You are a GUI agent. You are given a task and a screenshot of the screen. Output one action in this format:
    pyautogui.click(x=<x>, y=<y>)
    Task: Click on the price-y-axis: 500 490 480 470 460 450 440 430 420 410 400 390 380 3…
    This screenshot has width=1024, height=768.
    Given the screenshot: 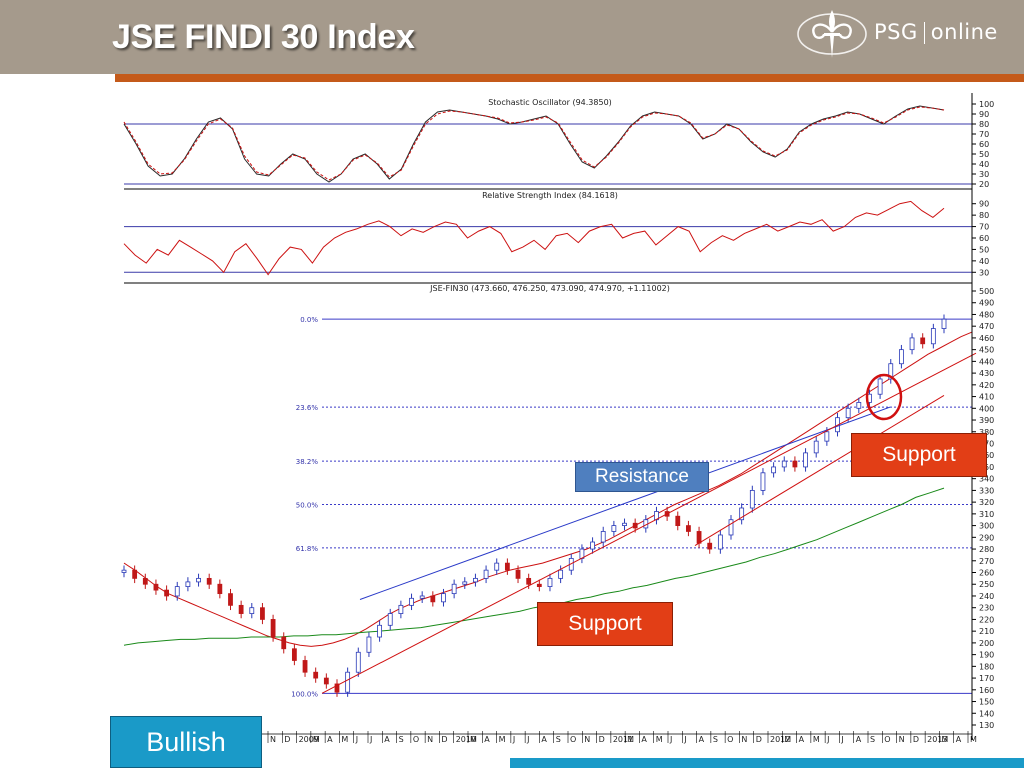 What is the action you would take?
    pyautogui.click(x=983, y=508)
    